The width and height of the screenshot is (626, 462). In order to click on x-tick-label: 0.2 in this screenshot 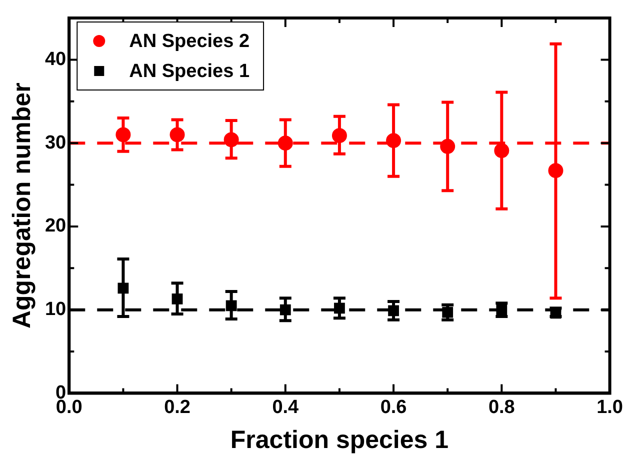, I will do `click(177, 407)`.